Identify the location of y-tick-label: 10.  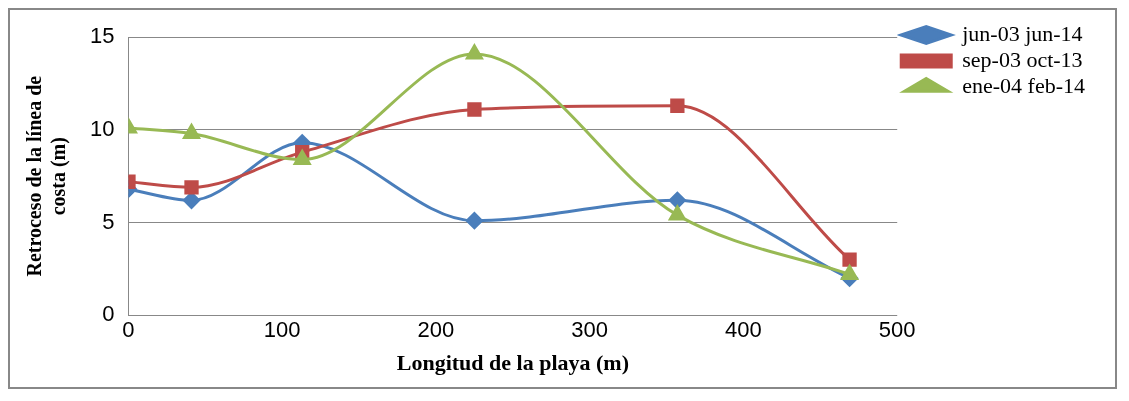
(102, 128).